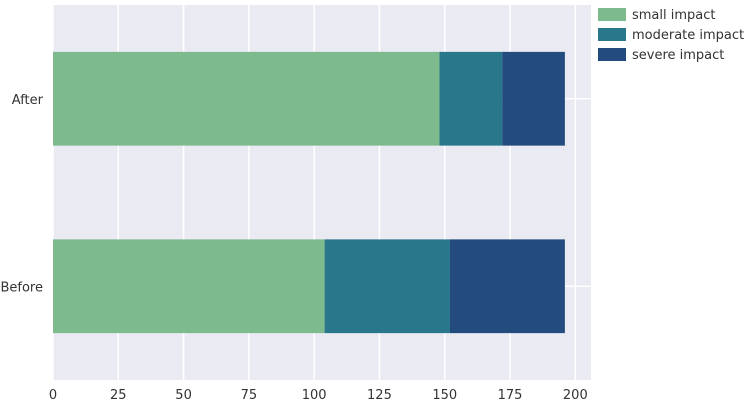 The image size is (750, 406). What do you see at coordinates (314, 395) in the screenshot?
I see `x-tick-label: 100` at bounding box center [314, 395].